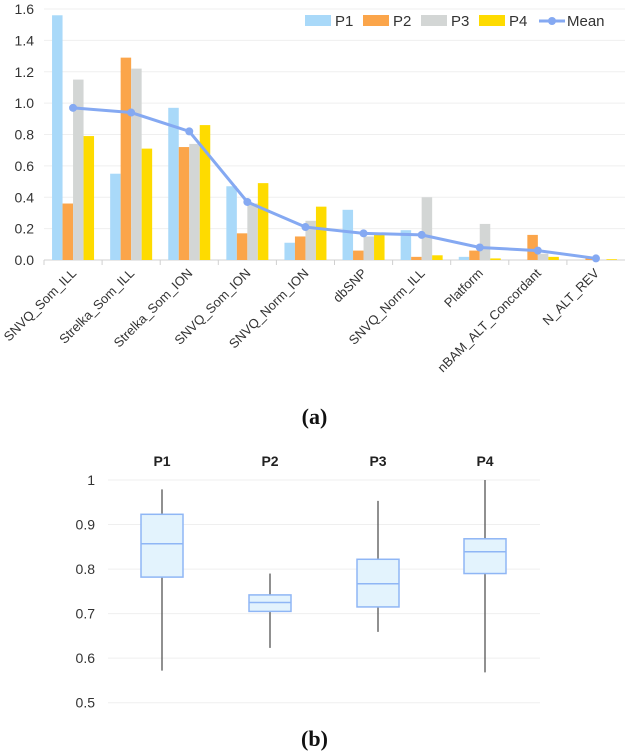 The height and width of the screenshot is (752, 629). Describe the element at coordinates (270, 603) in the screenshot. I see `box-p2` at that location.